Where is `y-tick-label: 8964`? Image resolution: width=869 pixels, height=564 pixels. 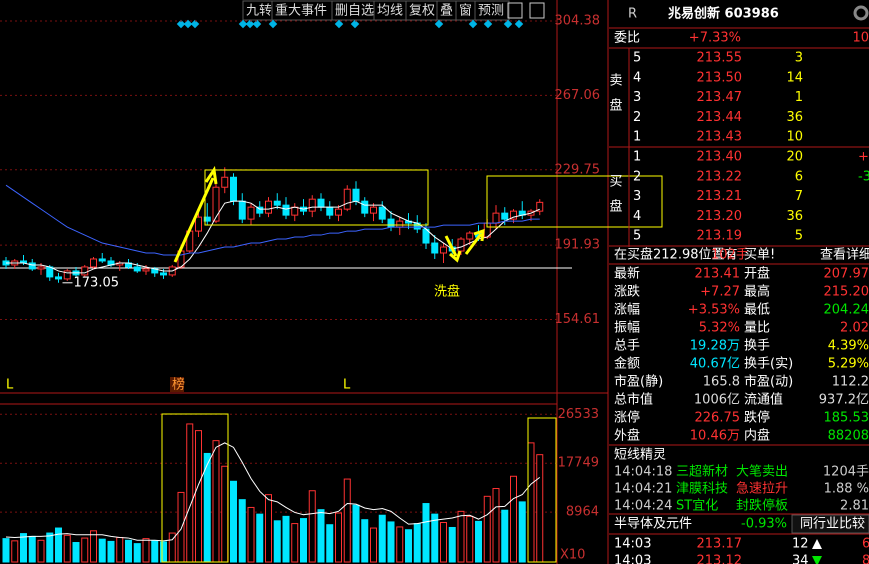 y-tick-label: 8964 is located at coordinates (582, 512).